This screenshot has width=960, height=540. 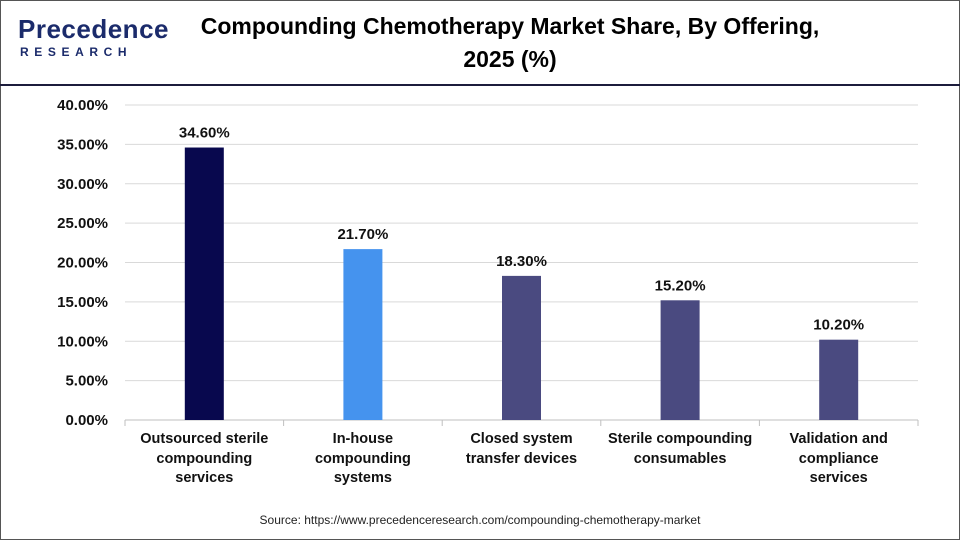 What do you see at coordinates (680, 285) in the screenshot?
I see `data-label: 15.20%` at bounding box center [680, 285].